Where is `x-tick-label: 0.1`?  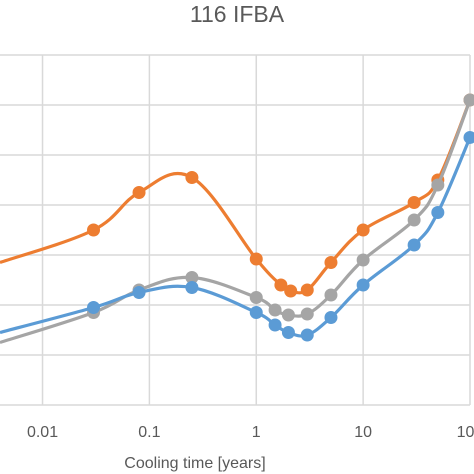
x-tick-label: 0.1 is located at coordinates (149, 432).